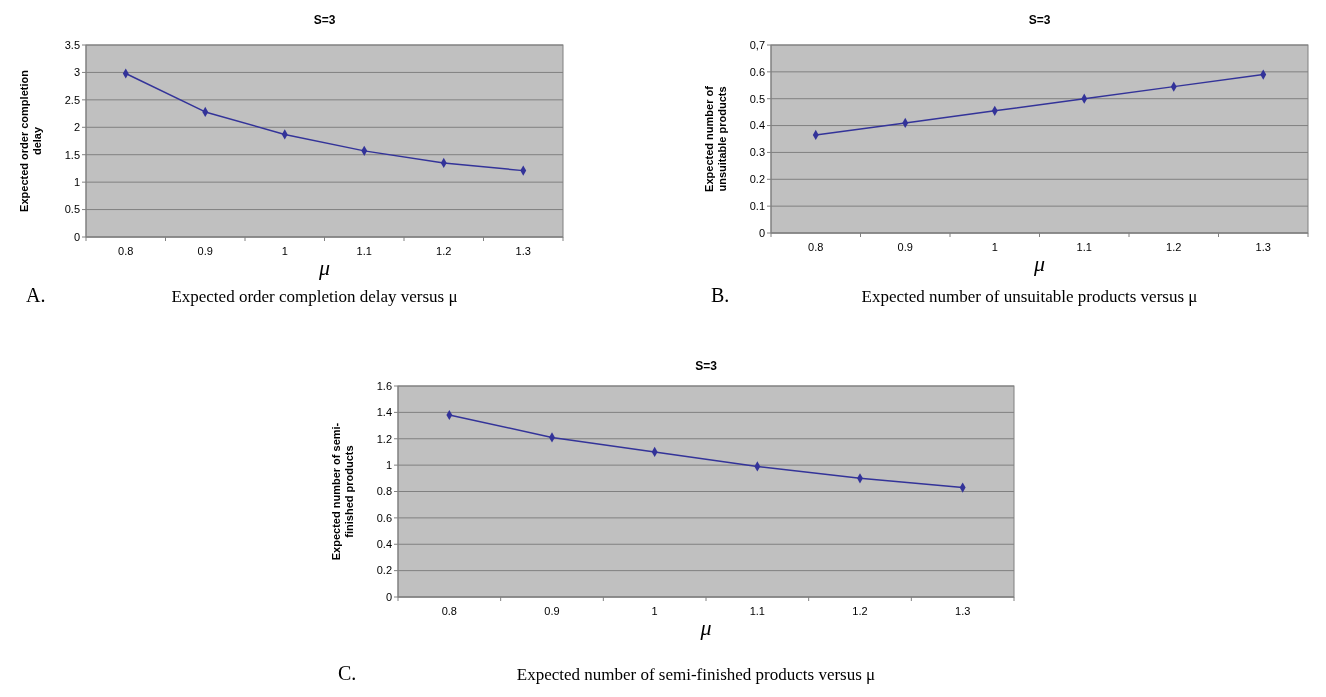 The image size is (1326, 697). What do you see at coordinates (757, 44) in the screenshot?
I see `y-tick-label: 0,7` at bounding box center [757, 44].